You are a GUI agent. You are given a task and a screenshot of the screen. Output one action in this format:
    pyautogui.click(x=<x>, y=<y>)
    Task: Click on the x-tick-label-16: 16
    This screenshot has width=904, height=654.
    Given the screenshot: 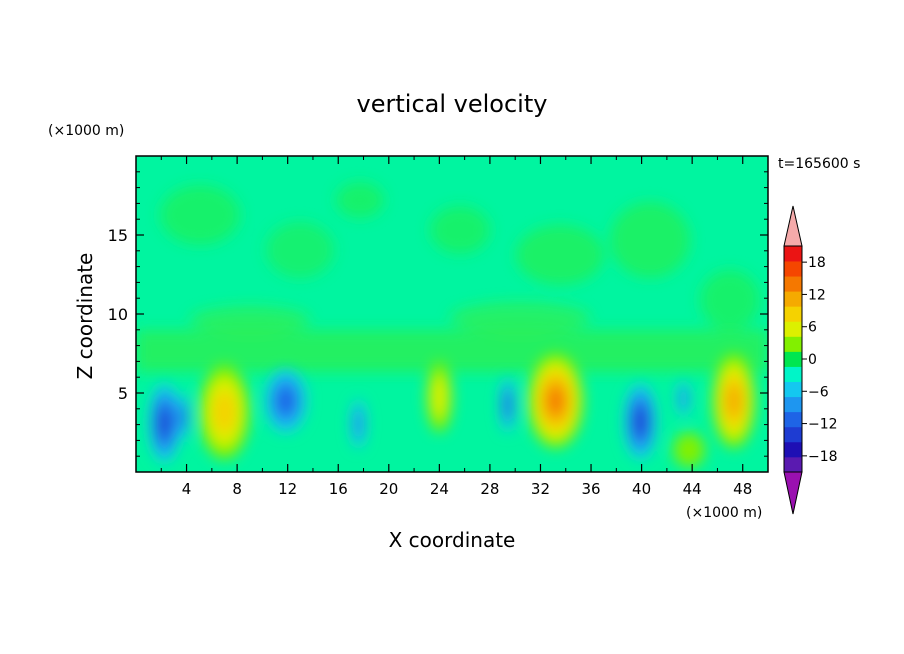 What is the action you would take?
    pyautogui.click(x=338, y=489)
    